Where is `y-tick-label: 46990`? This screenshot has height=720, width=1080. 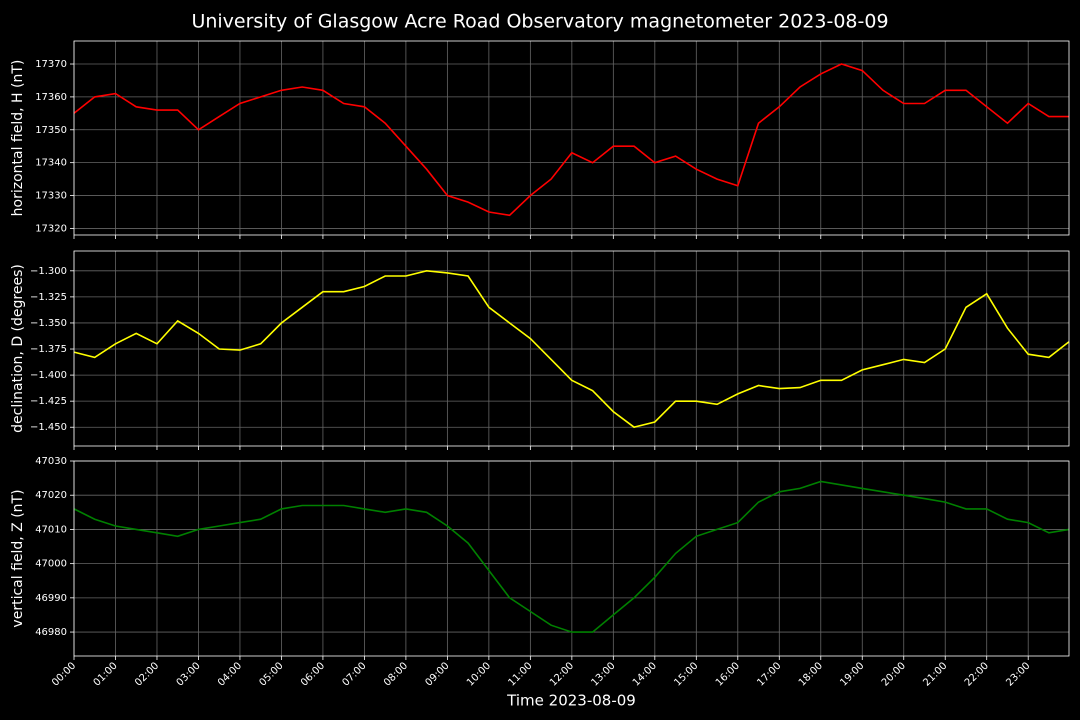 y-tick-label: 46990 is located at coordinates (51, 598).